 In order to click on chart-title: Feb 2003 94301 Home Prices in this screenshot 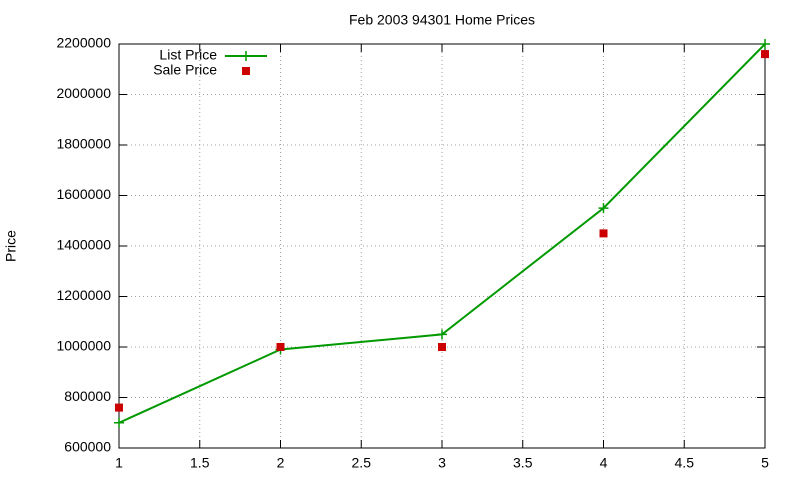, I will do `click(442, 20)`.